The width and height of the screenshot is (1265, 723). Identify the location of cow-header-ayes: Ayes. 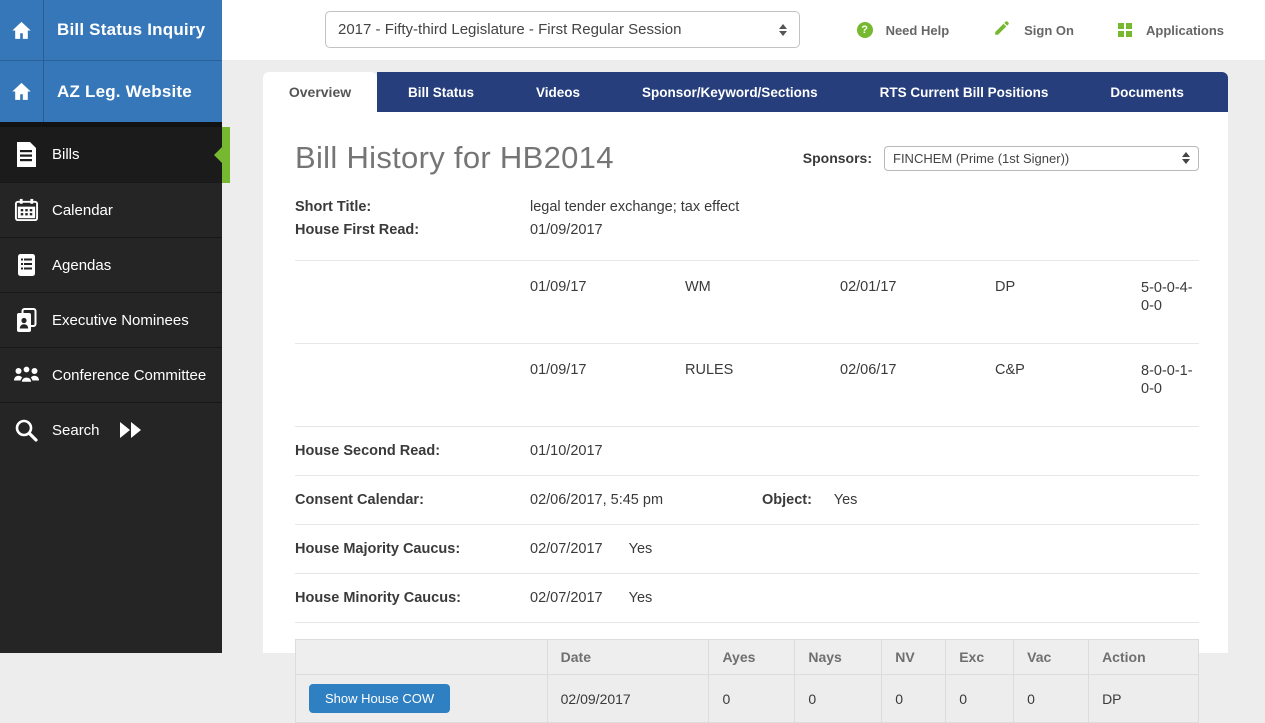
(752, 657).